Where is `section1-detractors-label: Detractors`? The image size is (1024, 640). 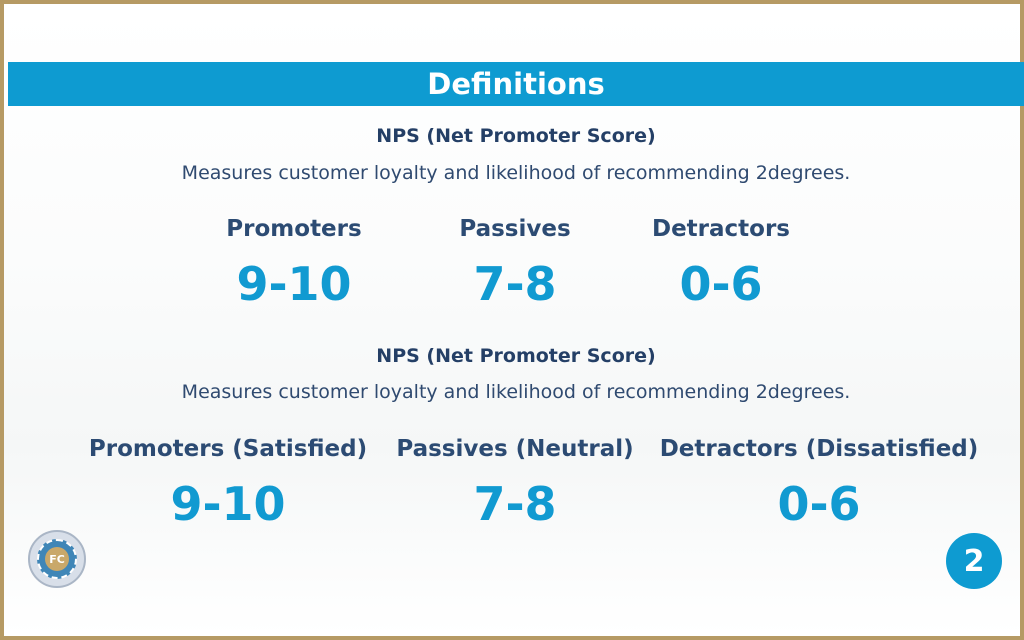
section1-detractors-label: Detractors is located at coordinates (720, 229).